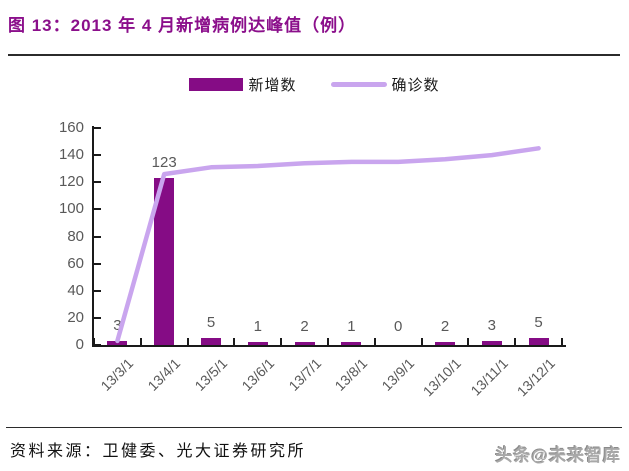 This screenshot has width=629, height=471. What do you see at coordinates (71, 209) in the screenshot?
I see `y-axis-label: 100` at bounding box center [71, 209].